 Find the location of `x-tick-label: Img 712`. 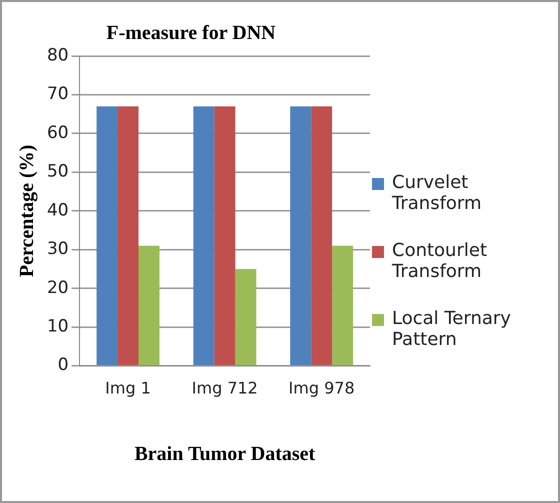

x-tick-label: Img 712 is located at coordinates (225, 388).